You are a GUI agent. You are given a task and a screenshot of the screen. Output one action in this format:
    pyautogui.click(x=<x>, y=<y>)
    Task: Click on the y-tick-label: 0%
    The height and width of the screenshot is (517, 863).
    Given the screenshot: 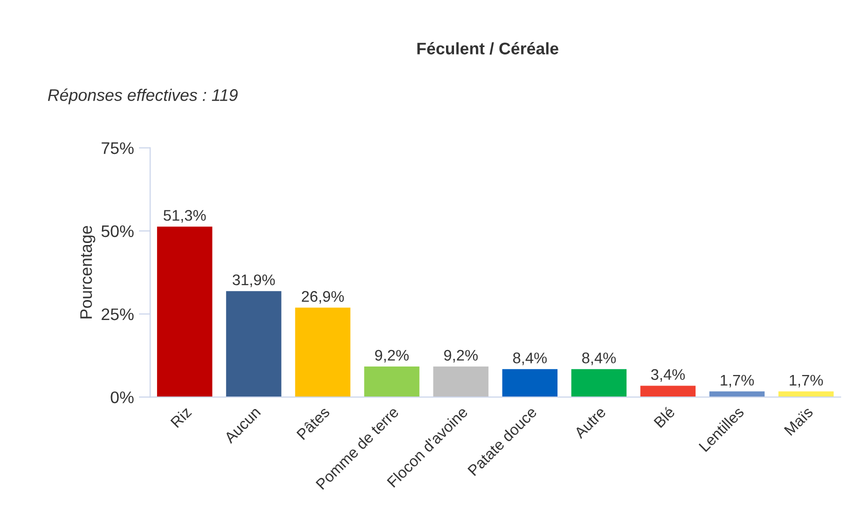 What is the action you would take?
    pyautogui.click(x=122, y=397)
    